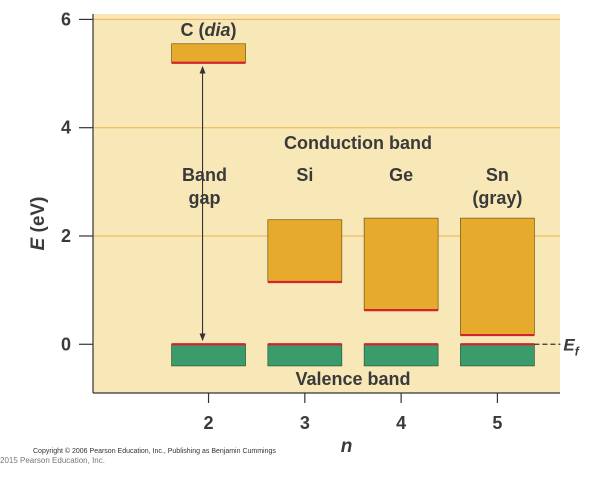 This screenshot has height=481, width=596. I want to click on y-tick-label-2: 2, so click(66, 236).